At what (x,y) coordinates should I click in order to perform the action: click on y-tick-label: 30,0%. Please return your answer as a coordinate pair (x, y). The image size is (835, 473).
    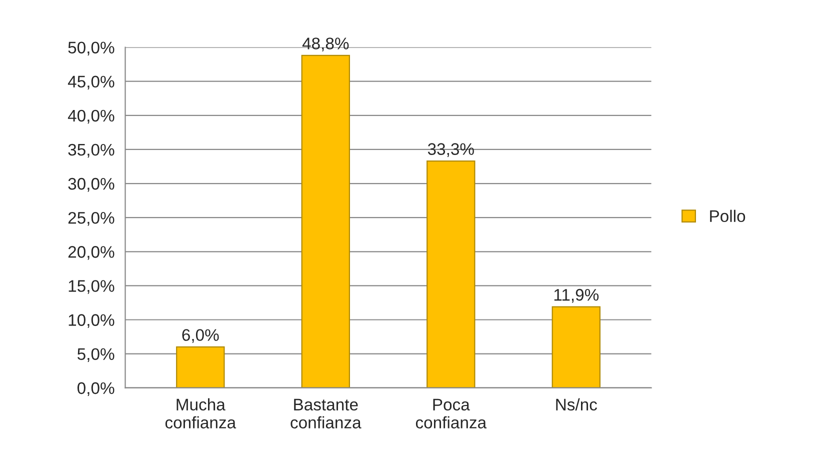
    Looking at the image, I should click on (91, 185).